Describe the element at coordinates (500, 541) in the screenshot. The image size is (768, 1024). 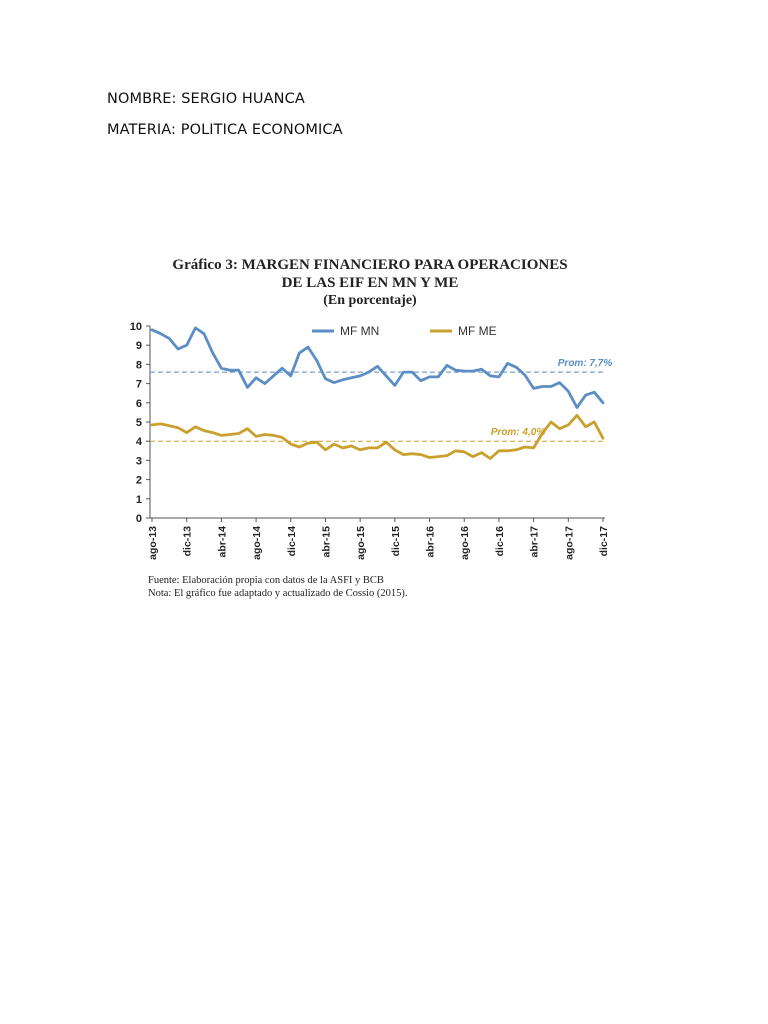
I see `x-tick-label: dic-16` at that location.